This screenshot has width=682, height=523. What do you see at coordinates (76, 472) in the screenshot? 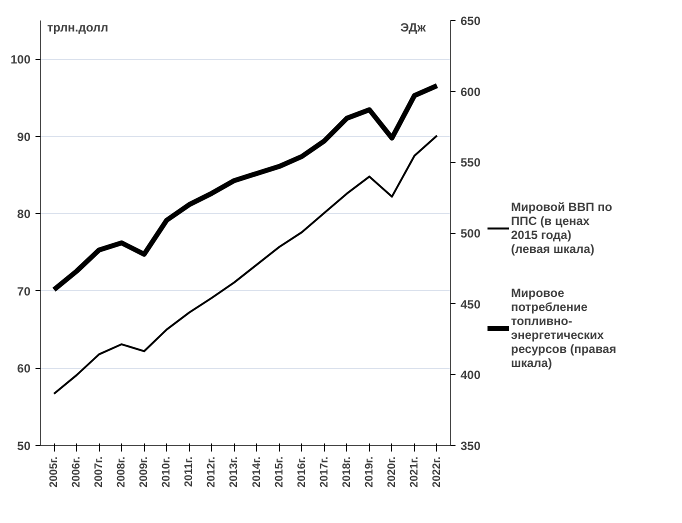
I see `x-tick-label: 2006г.` at bounding box center [76, 472].